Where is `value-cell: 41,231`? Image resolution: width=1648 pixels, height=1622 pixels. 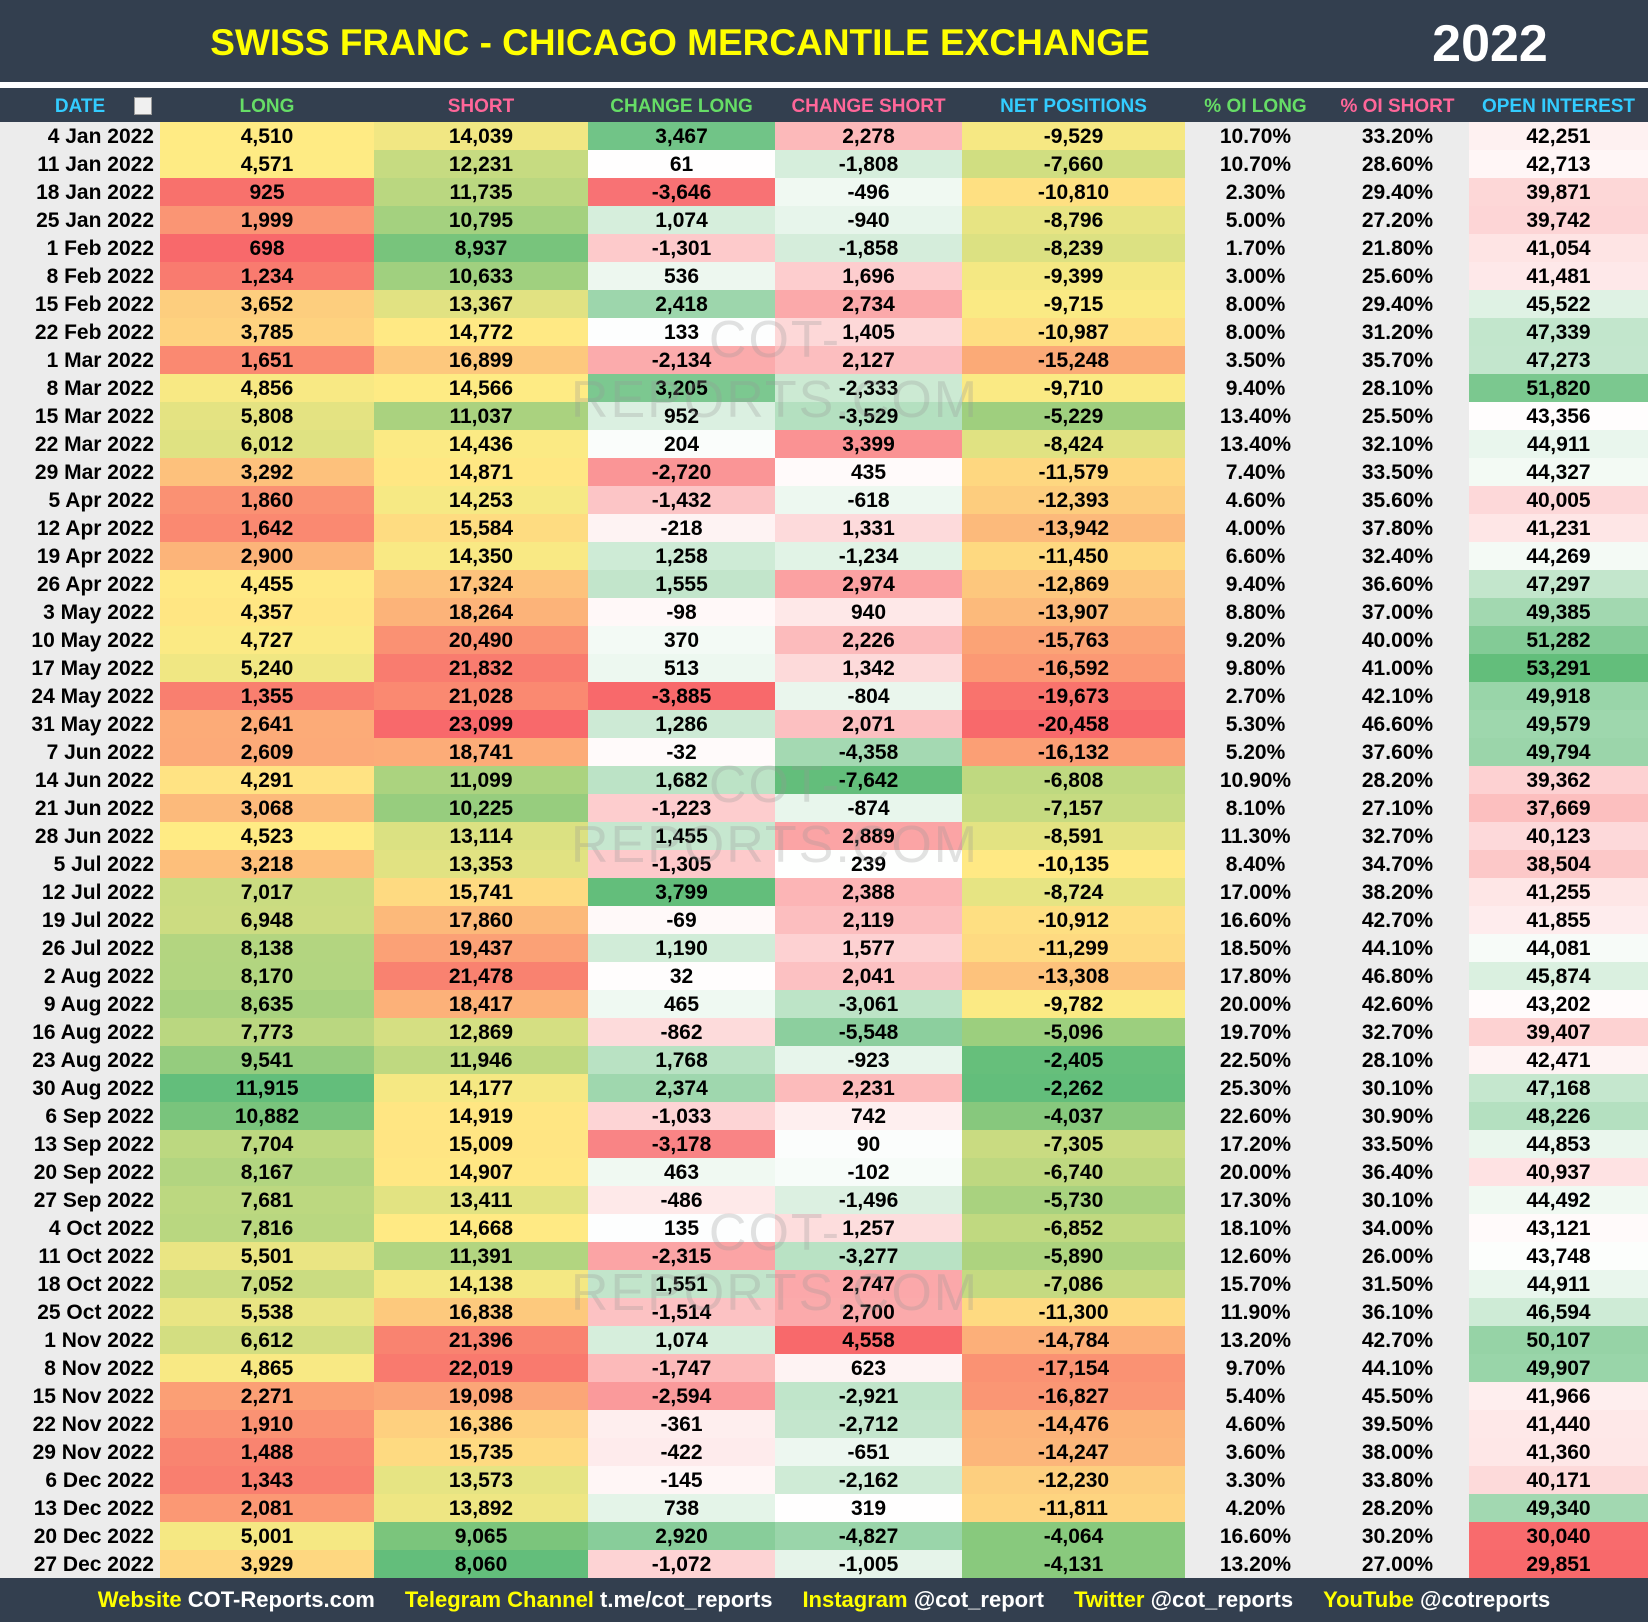
value-cell: 41,231 is located at coordinates (1558, 528).